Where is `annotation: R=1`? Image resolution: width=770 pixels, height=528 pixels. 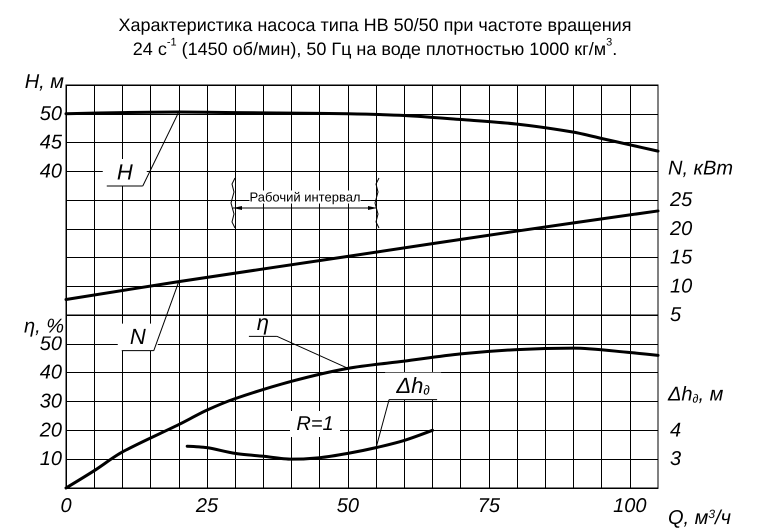 annotation: R=1 is located at coordinates (315, 424).